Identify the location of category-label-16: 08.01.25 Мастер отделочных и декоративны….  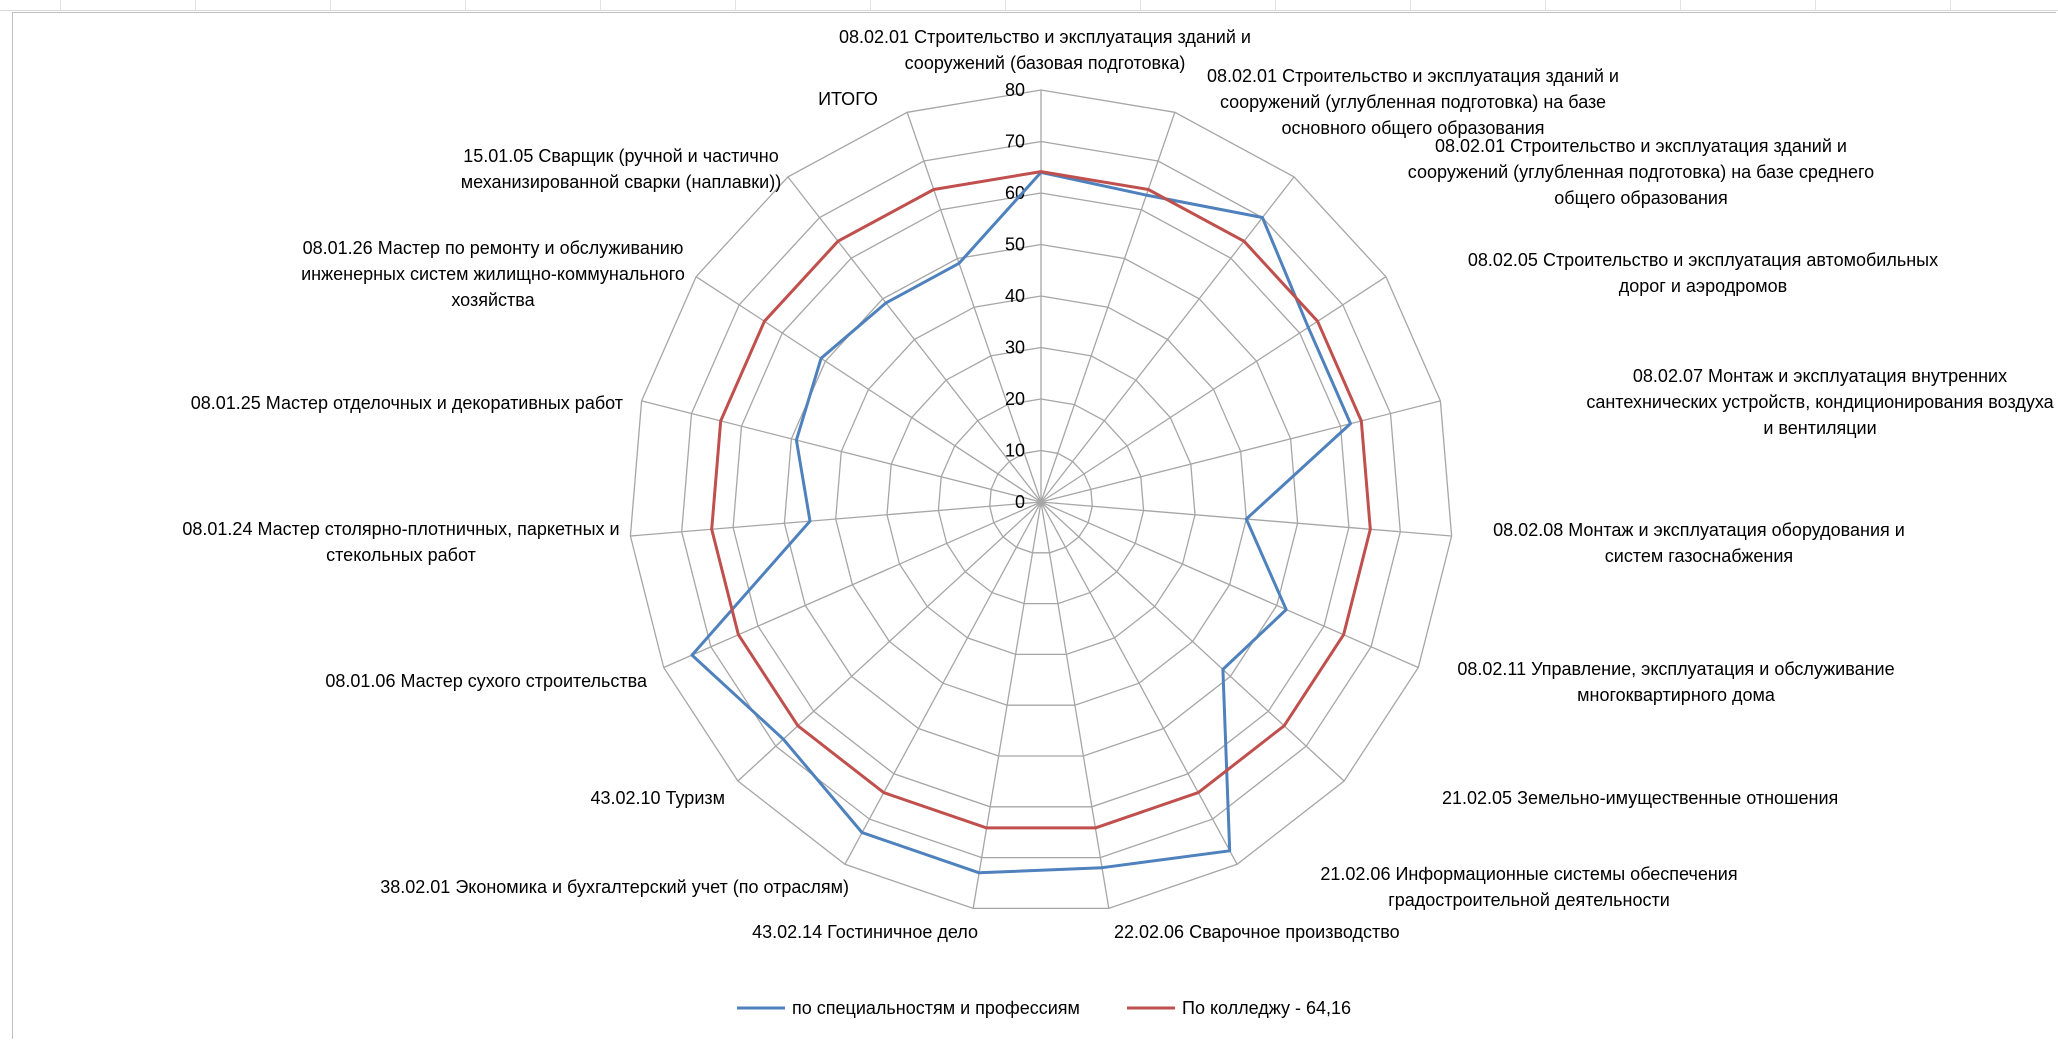
(407, 403).